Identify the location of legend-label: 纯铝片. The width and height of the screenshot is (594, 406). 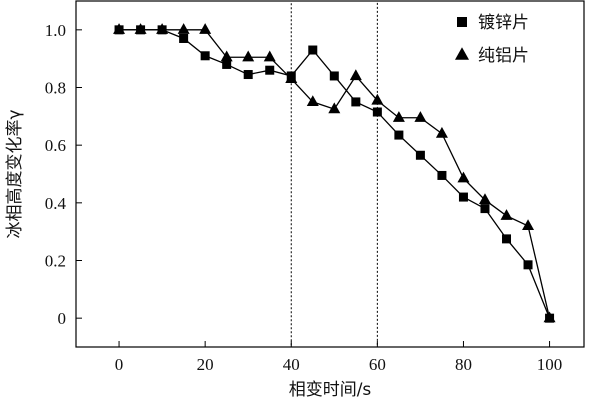
(503, 56).